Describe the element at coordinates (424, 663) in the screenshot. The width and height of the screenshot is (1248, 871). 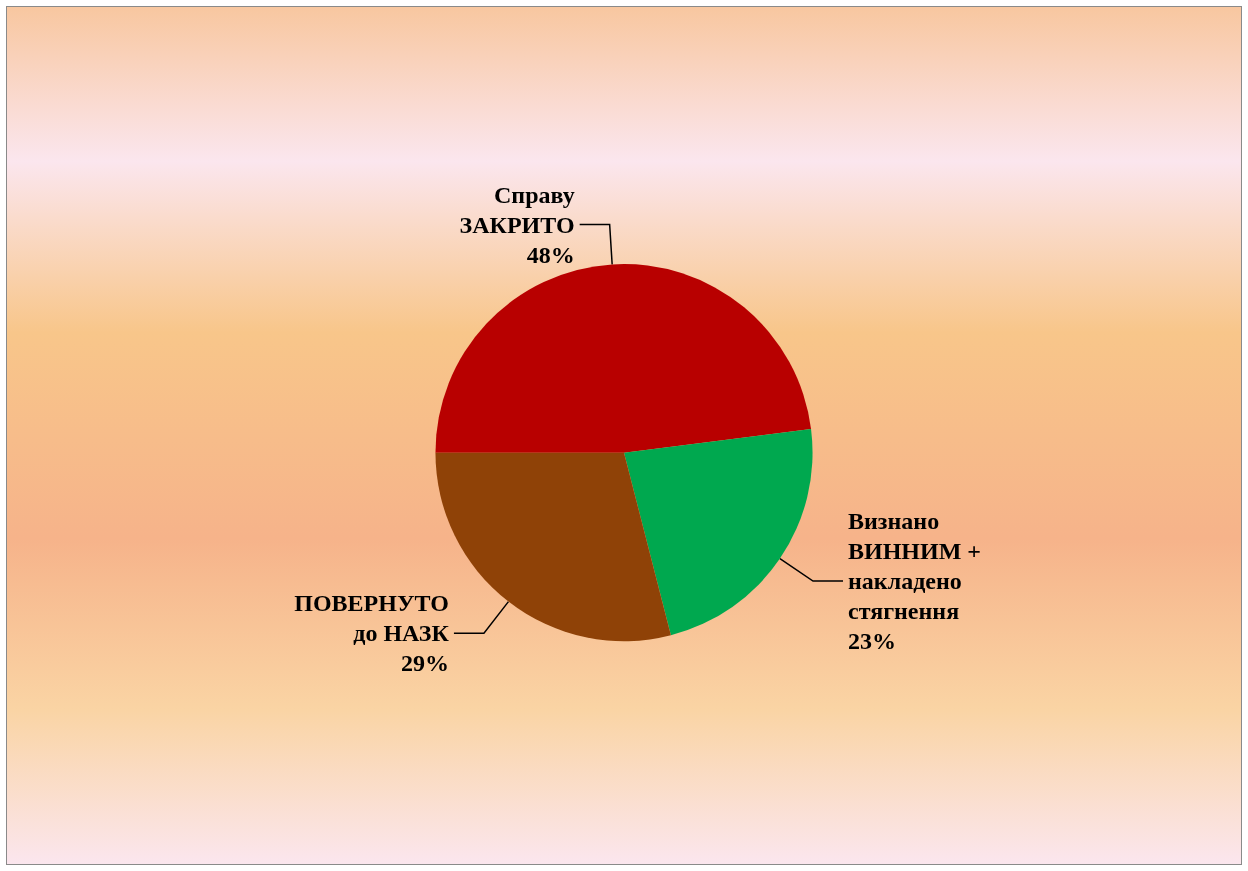
I see `data-label: 29%` at that location.